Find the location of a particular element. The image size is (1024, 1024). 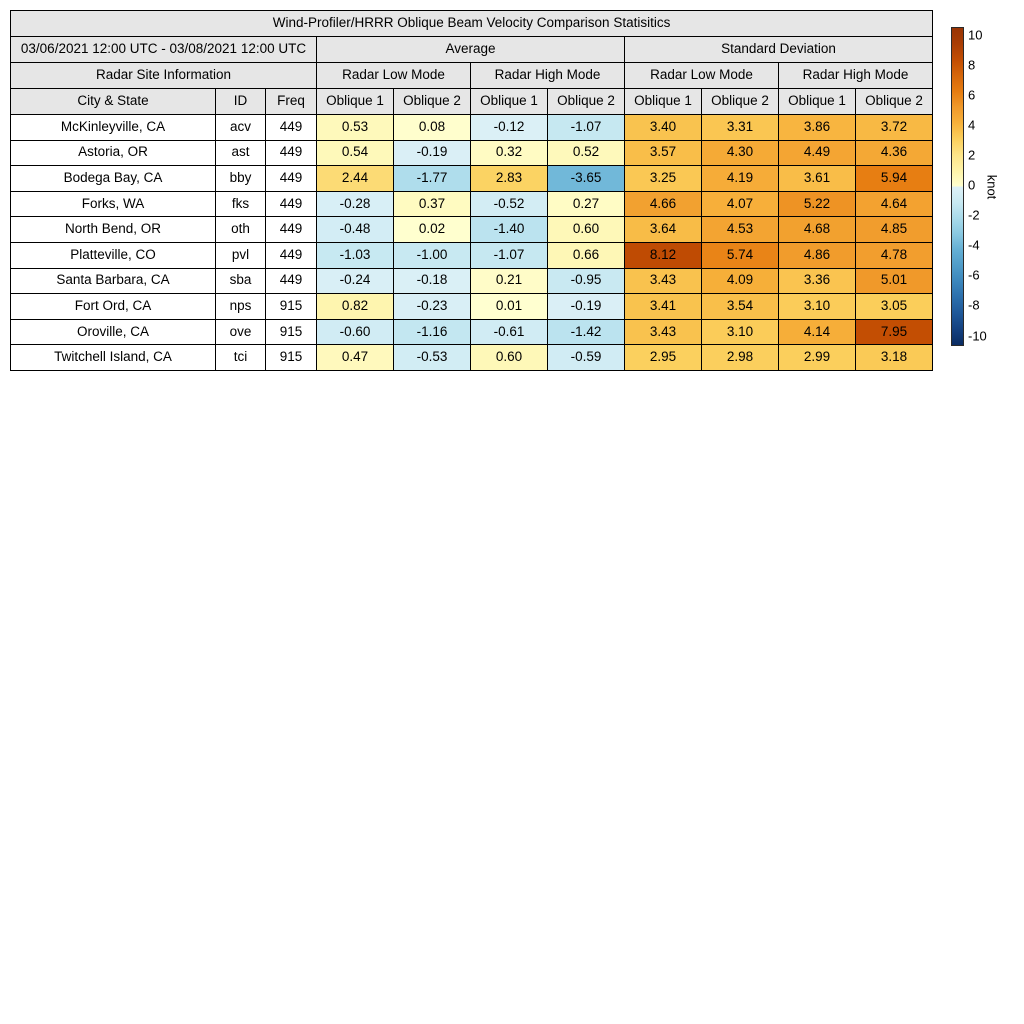

value-cell: 0.21 is located at coordinates (509, 281).